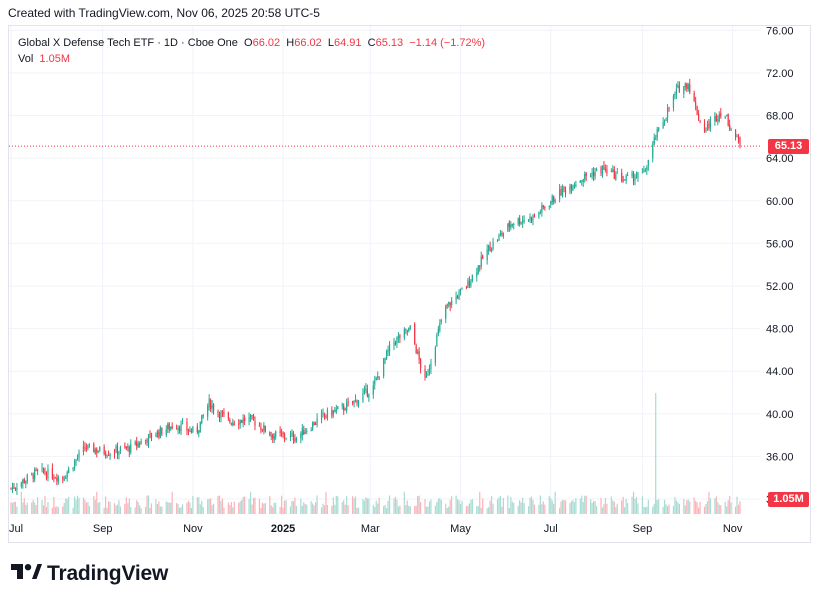  I want to click on open-value: 66.02, so click(266, 43).